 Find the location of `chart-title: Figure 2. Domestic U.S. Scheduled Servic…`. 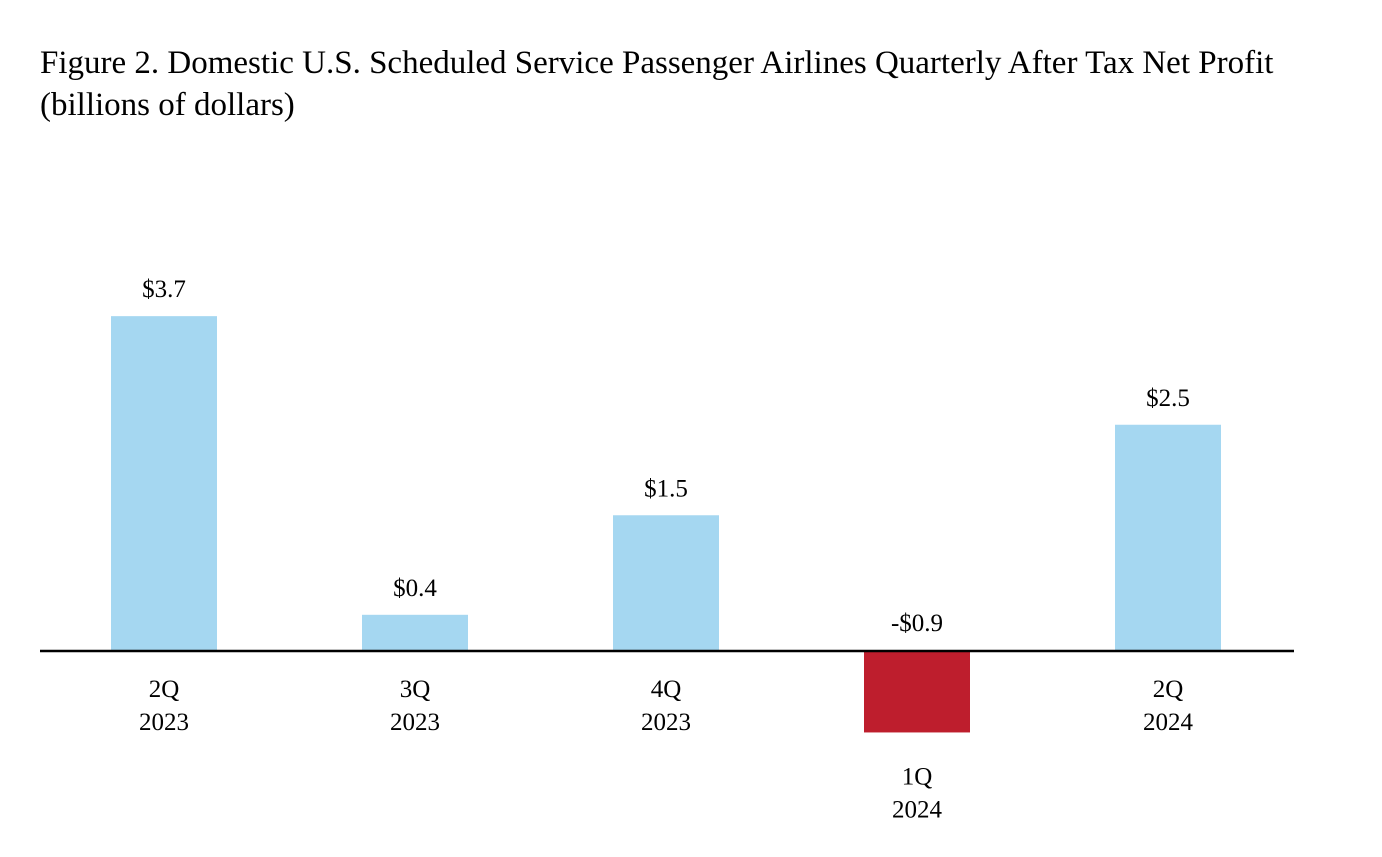

chart-title: Figure 2. Domestic U.S. Scheduled Servic… is located at coordinates (705, 84).